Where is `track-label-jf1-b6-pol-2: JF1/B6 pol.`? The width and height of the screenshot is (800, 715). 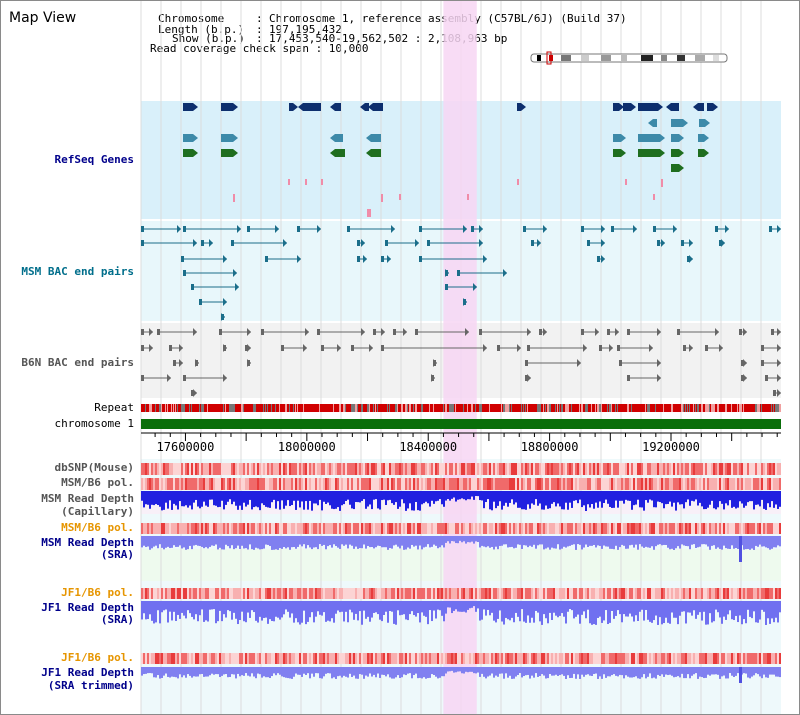
track-label-jf1-b6-pol-2: JF1/B6 pol. is located at coordinates (97, 657).